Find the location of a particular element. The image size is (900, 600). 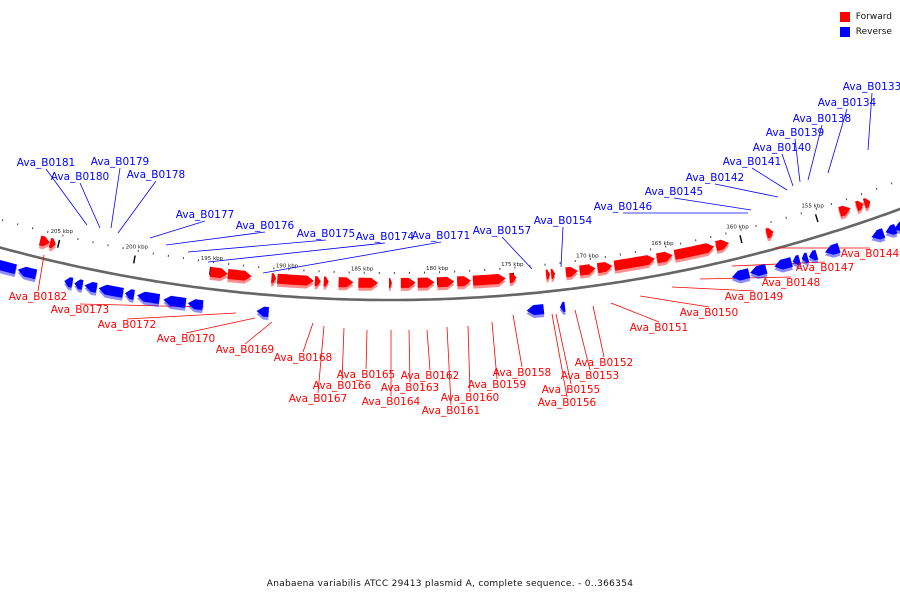

gene-label-ava-b0171: Ava_B0171 is located at coordinates (441, 236).